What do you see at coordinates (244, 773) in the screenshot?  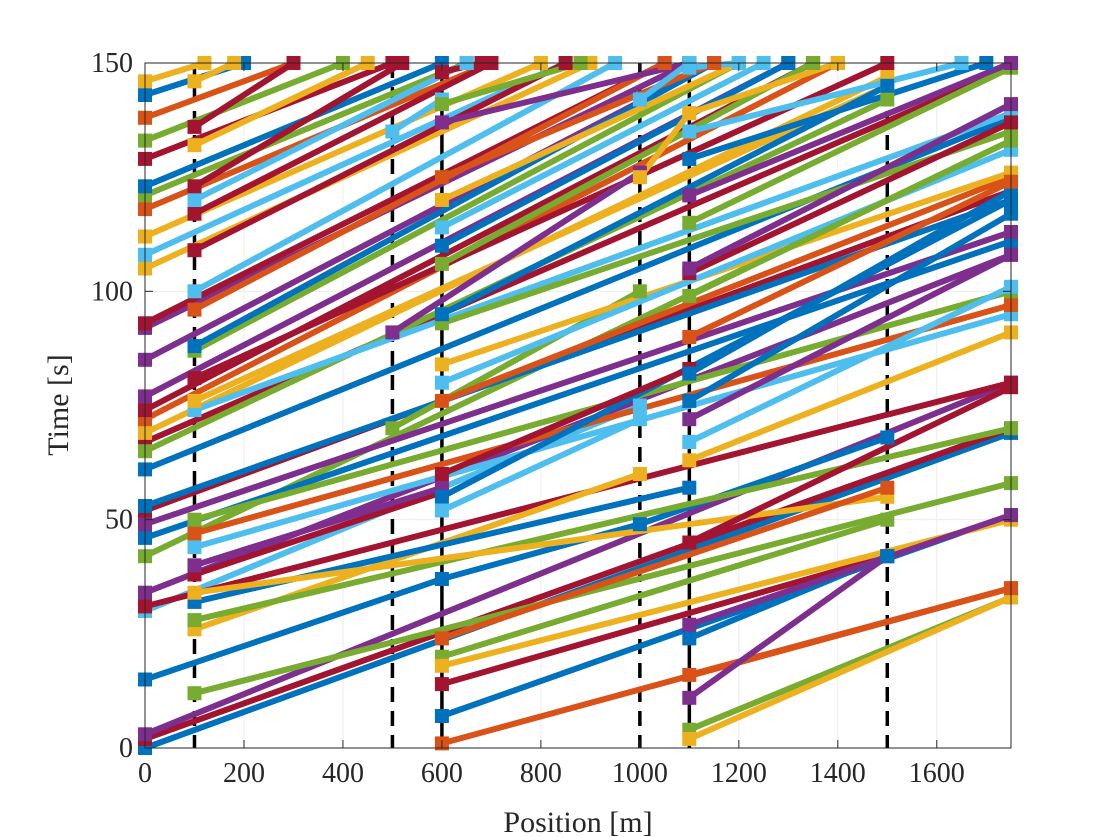 I see `x-tick-label: 200` at bounding box center [244, 773].